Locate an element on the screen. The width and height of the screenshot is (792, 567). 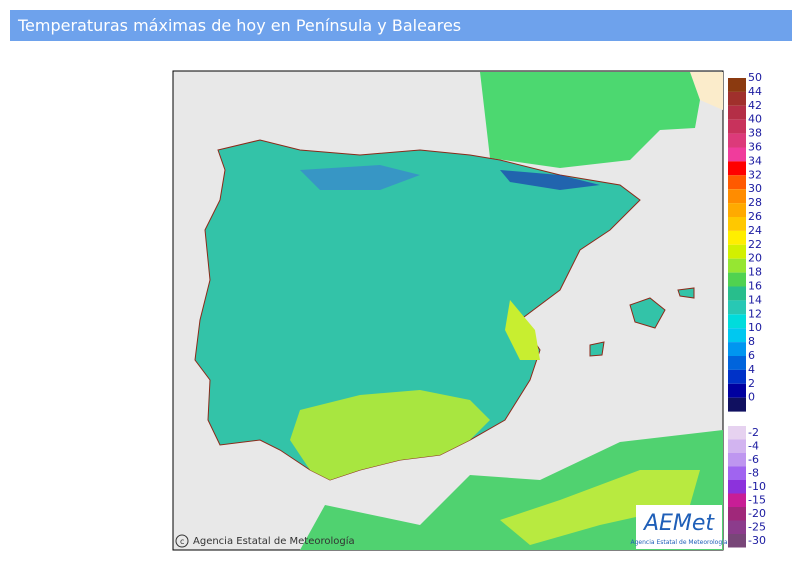
legend-label: 12 is located at coordinates (755, 313).